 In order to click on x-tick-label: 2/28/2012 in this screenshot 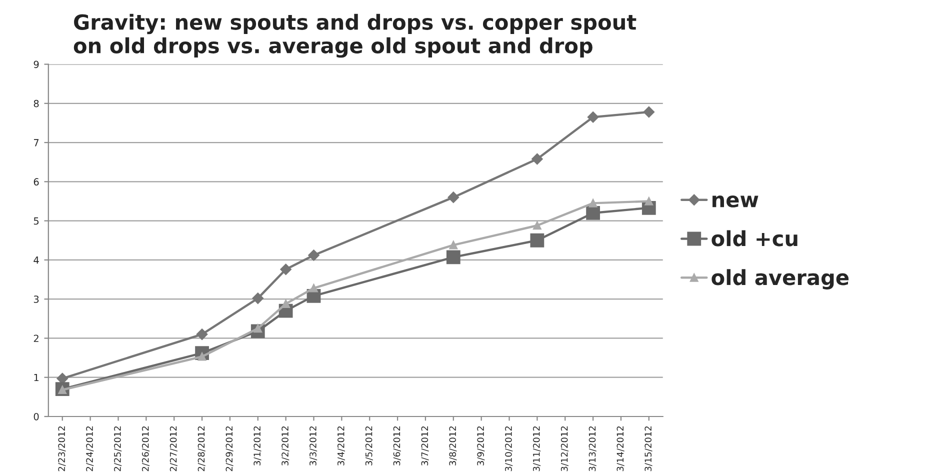, I will do `click(202, 449)`.